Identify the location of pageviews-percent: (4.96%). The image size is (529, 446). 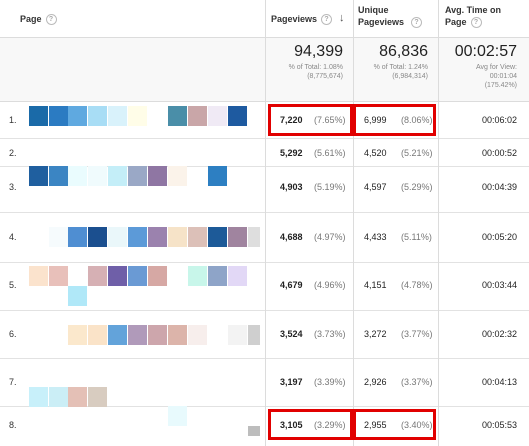
(330, 285).